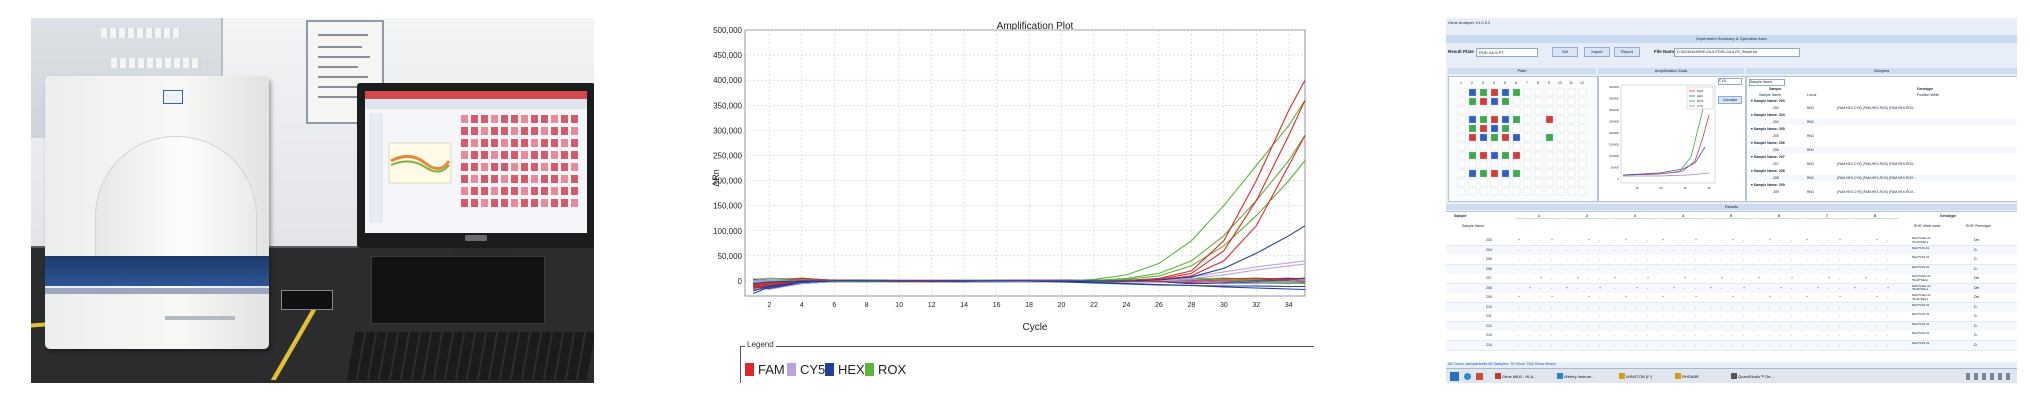  I want to click on sample-filter-select: Sample Name, so click(1767, 82).